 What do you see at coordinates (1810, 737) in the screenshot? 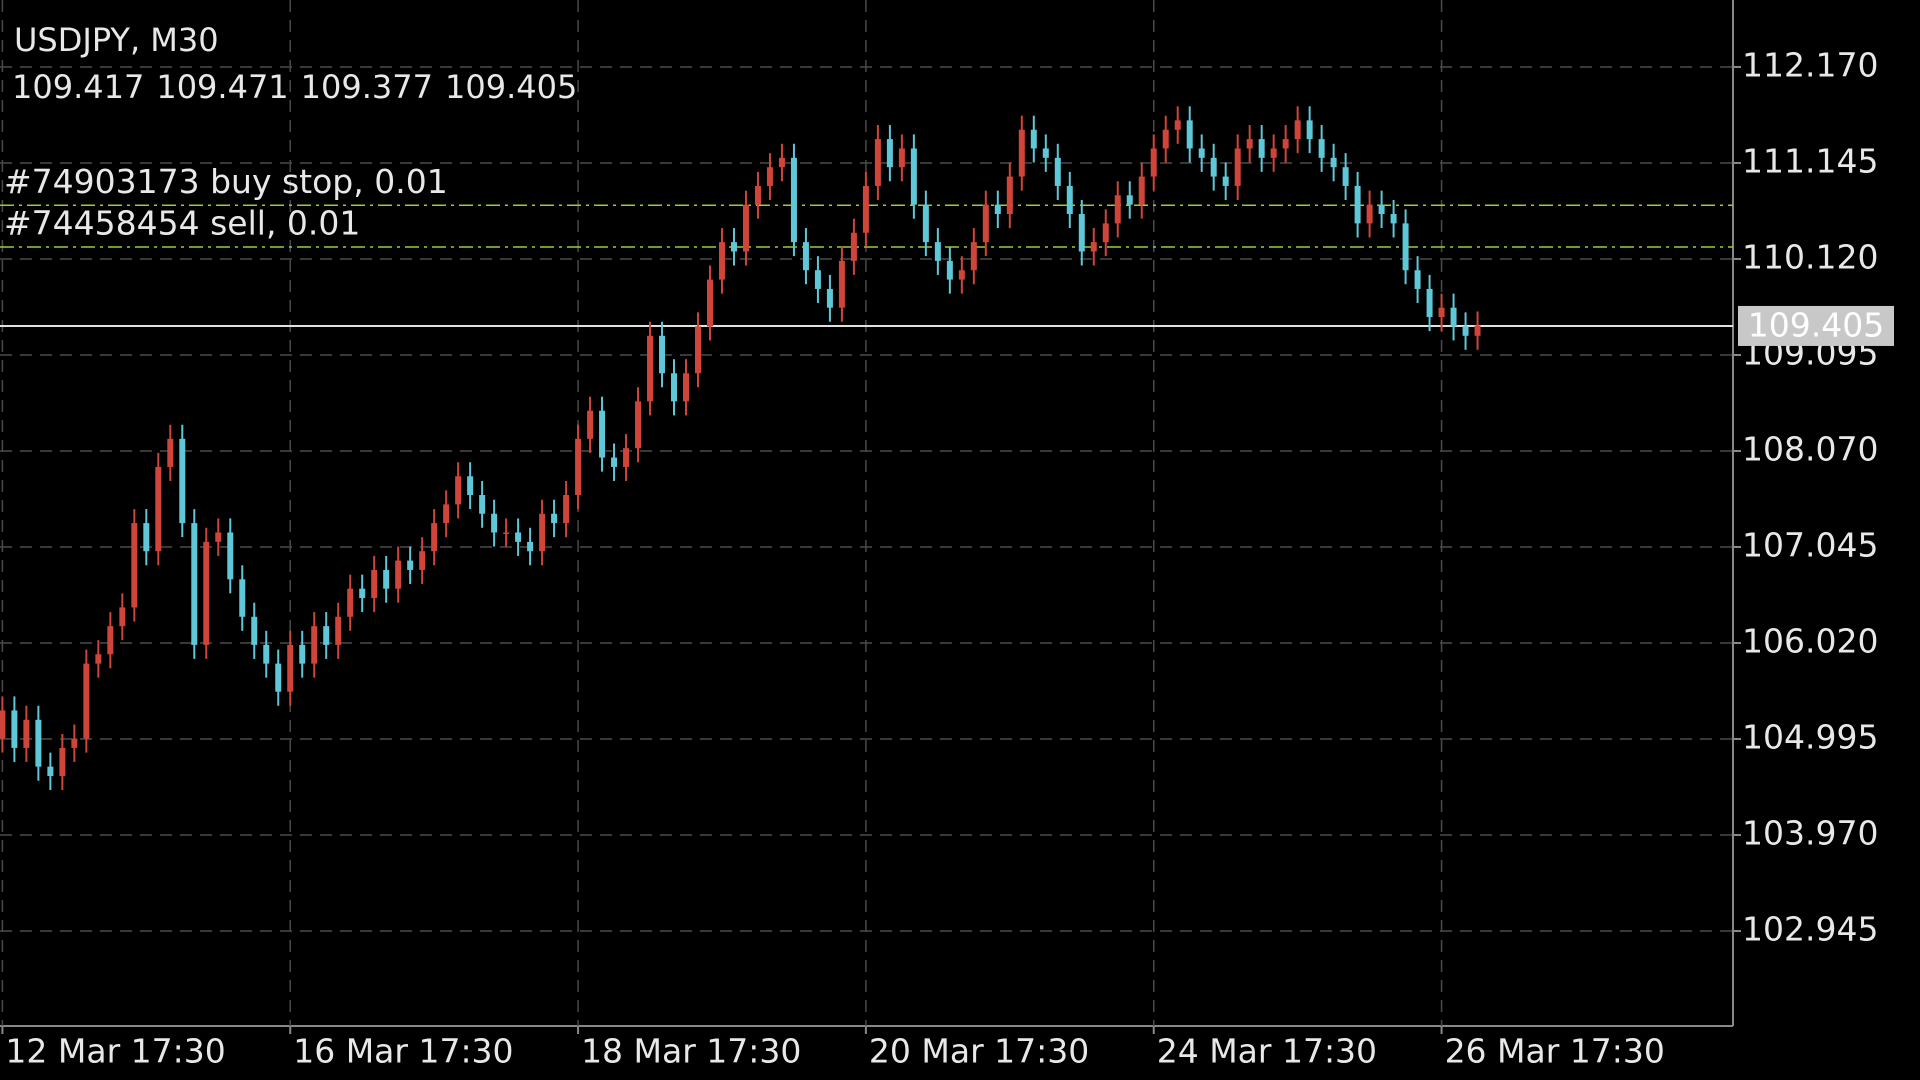
I see `y-tick-label: 104.995` at bounding box center [1810, 737].